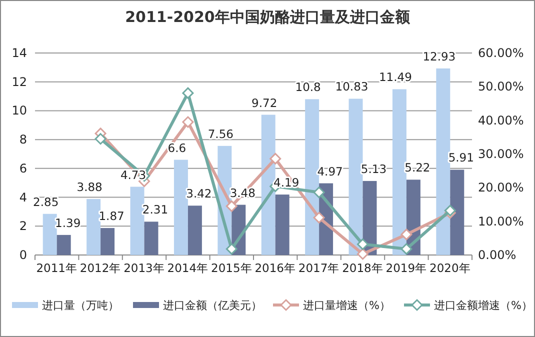 The height and width of the screenshot is (337, 535). I want to click on y-tick-label: 6, so click(23, 168).